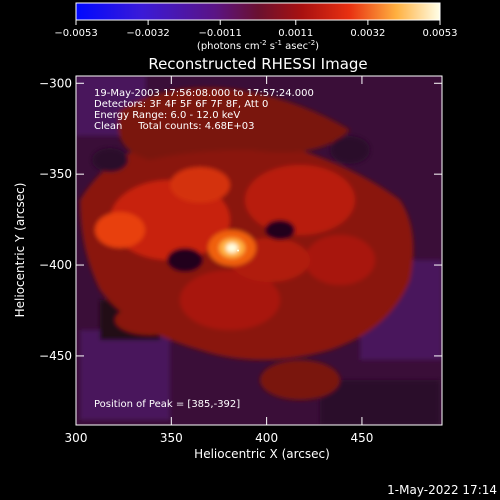  I want to click on annotation-line: Detectors: 3F 4F 5F 6F 7F 8F, Att 0, so click(181, 104).